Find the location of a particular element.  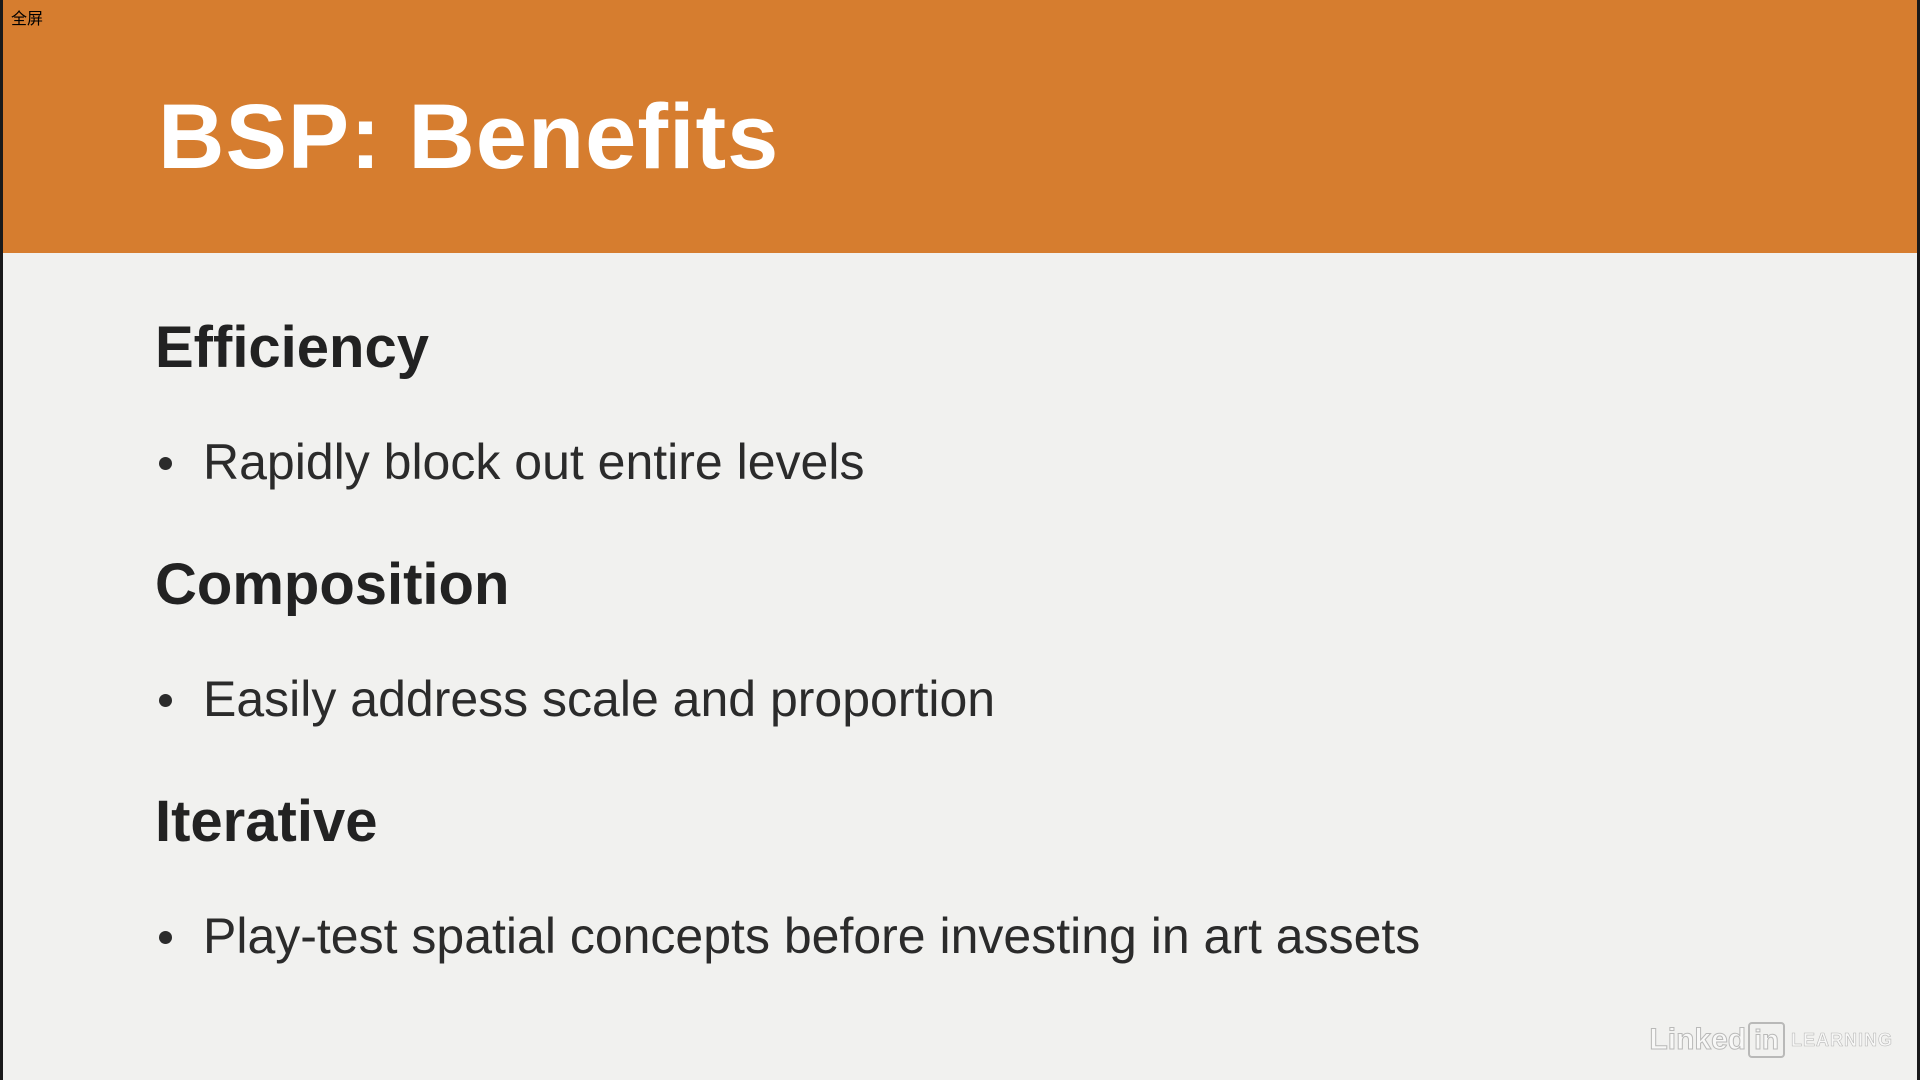

watermark-brand-box: in is located at coordinates (1766, 1040).